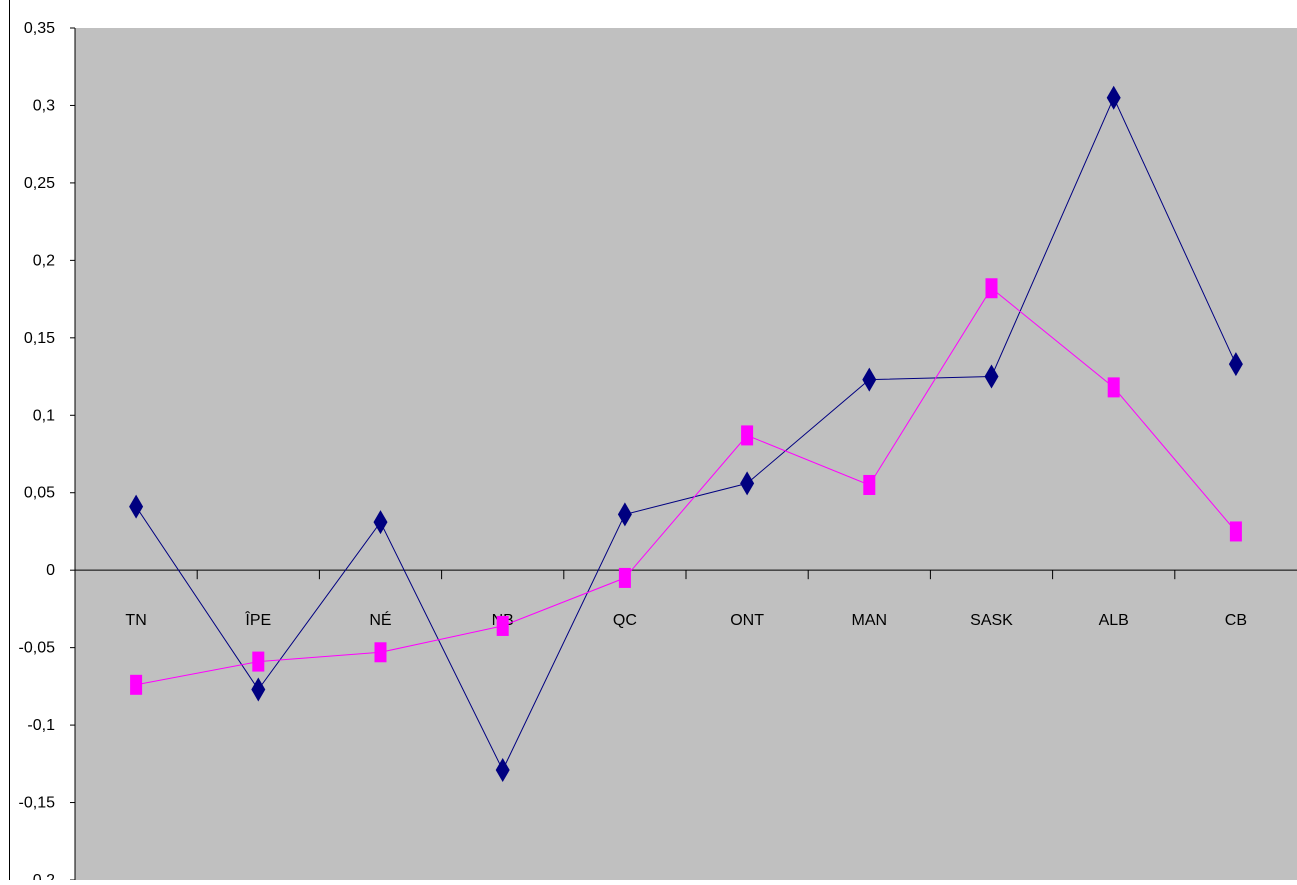 This screenshot has height=885, width=1297. What do you see at coordinates (1114, 620) in the screenshot?
I see `x-tick-label: ALB` at bounding box center [1114, 620].